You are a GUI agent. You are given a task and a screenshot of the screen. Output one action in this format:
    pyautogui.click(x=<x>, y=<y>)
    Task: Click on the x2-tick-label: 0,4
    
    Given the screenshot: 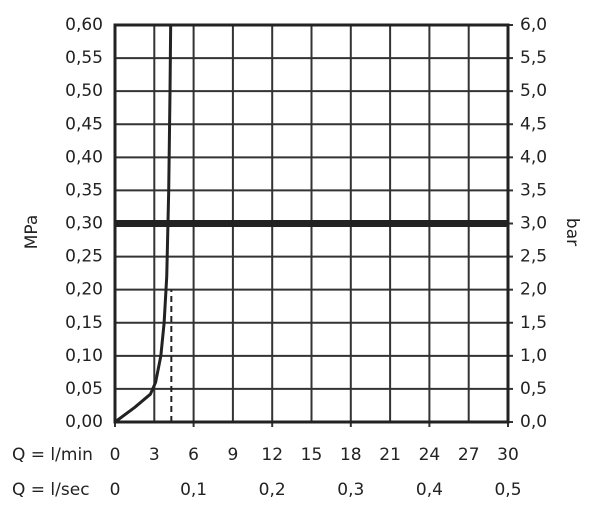 What is the action you would take?
    pyautogui.click(x=429, y=490)
    